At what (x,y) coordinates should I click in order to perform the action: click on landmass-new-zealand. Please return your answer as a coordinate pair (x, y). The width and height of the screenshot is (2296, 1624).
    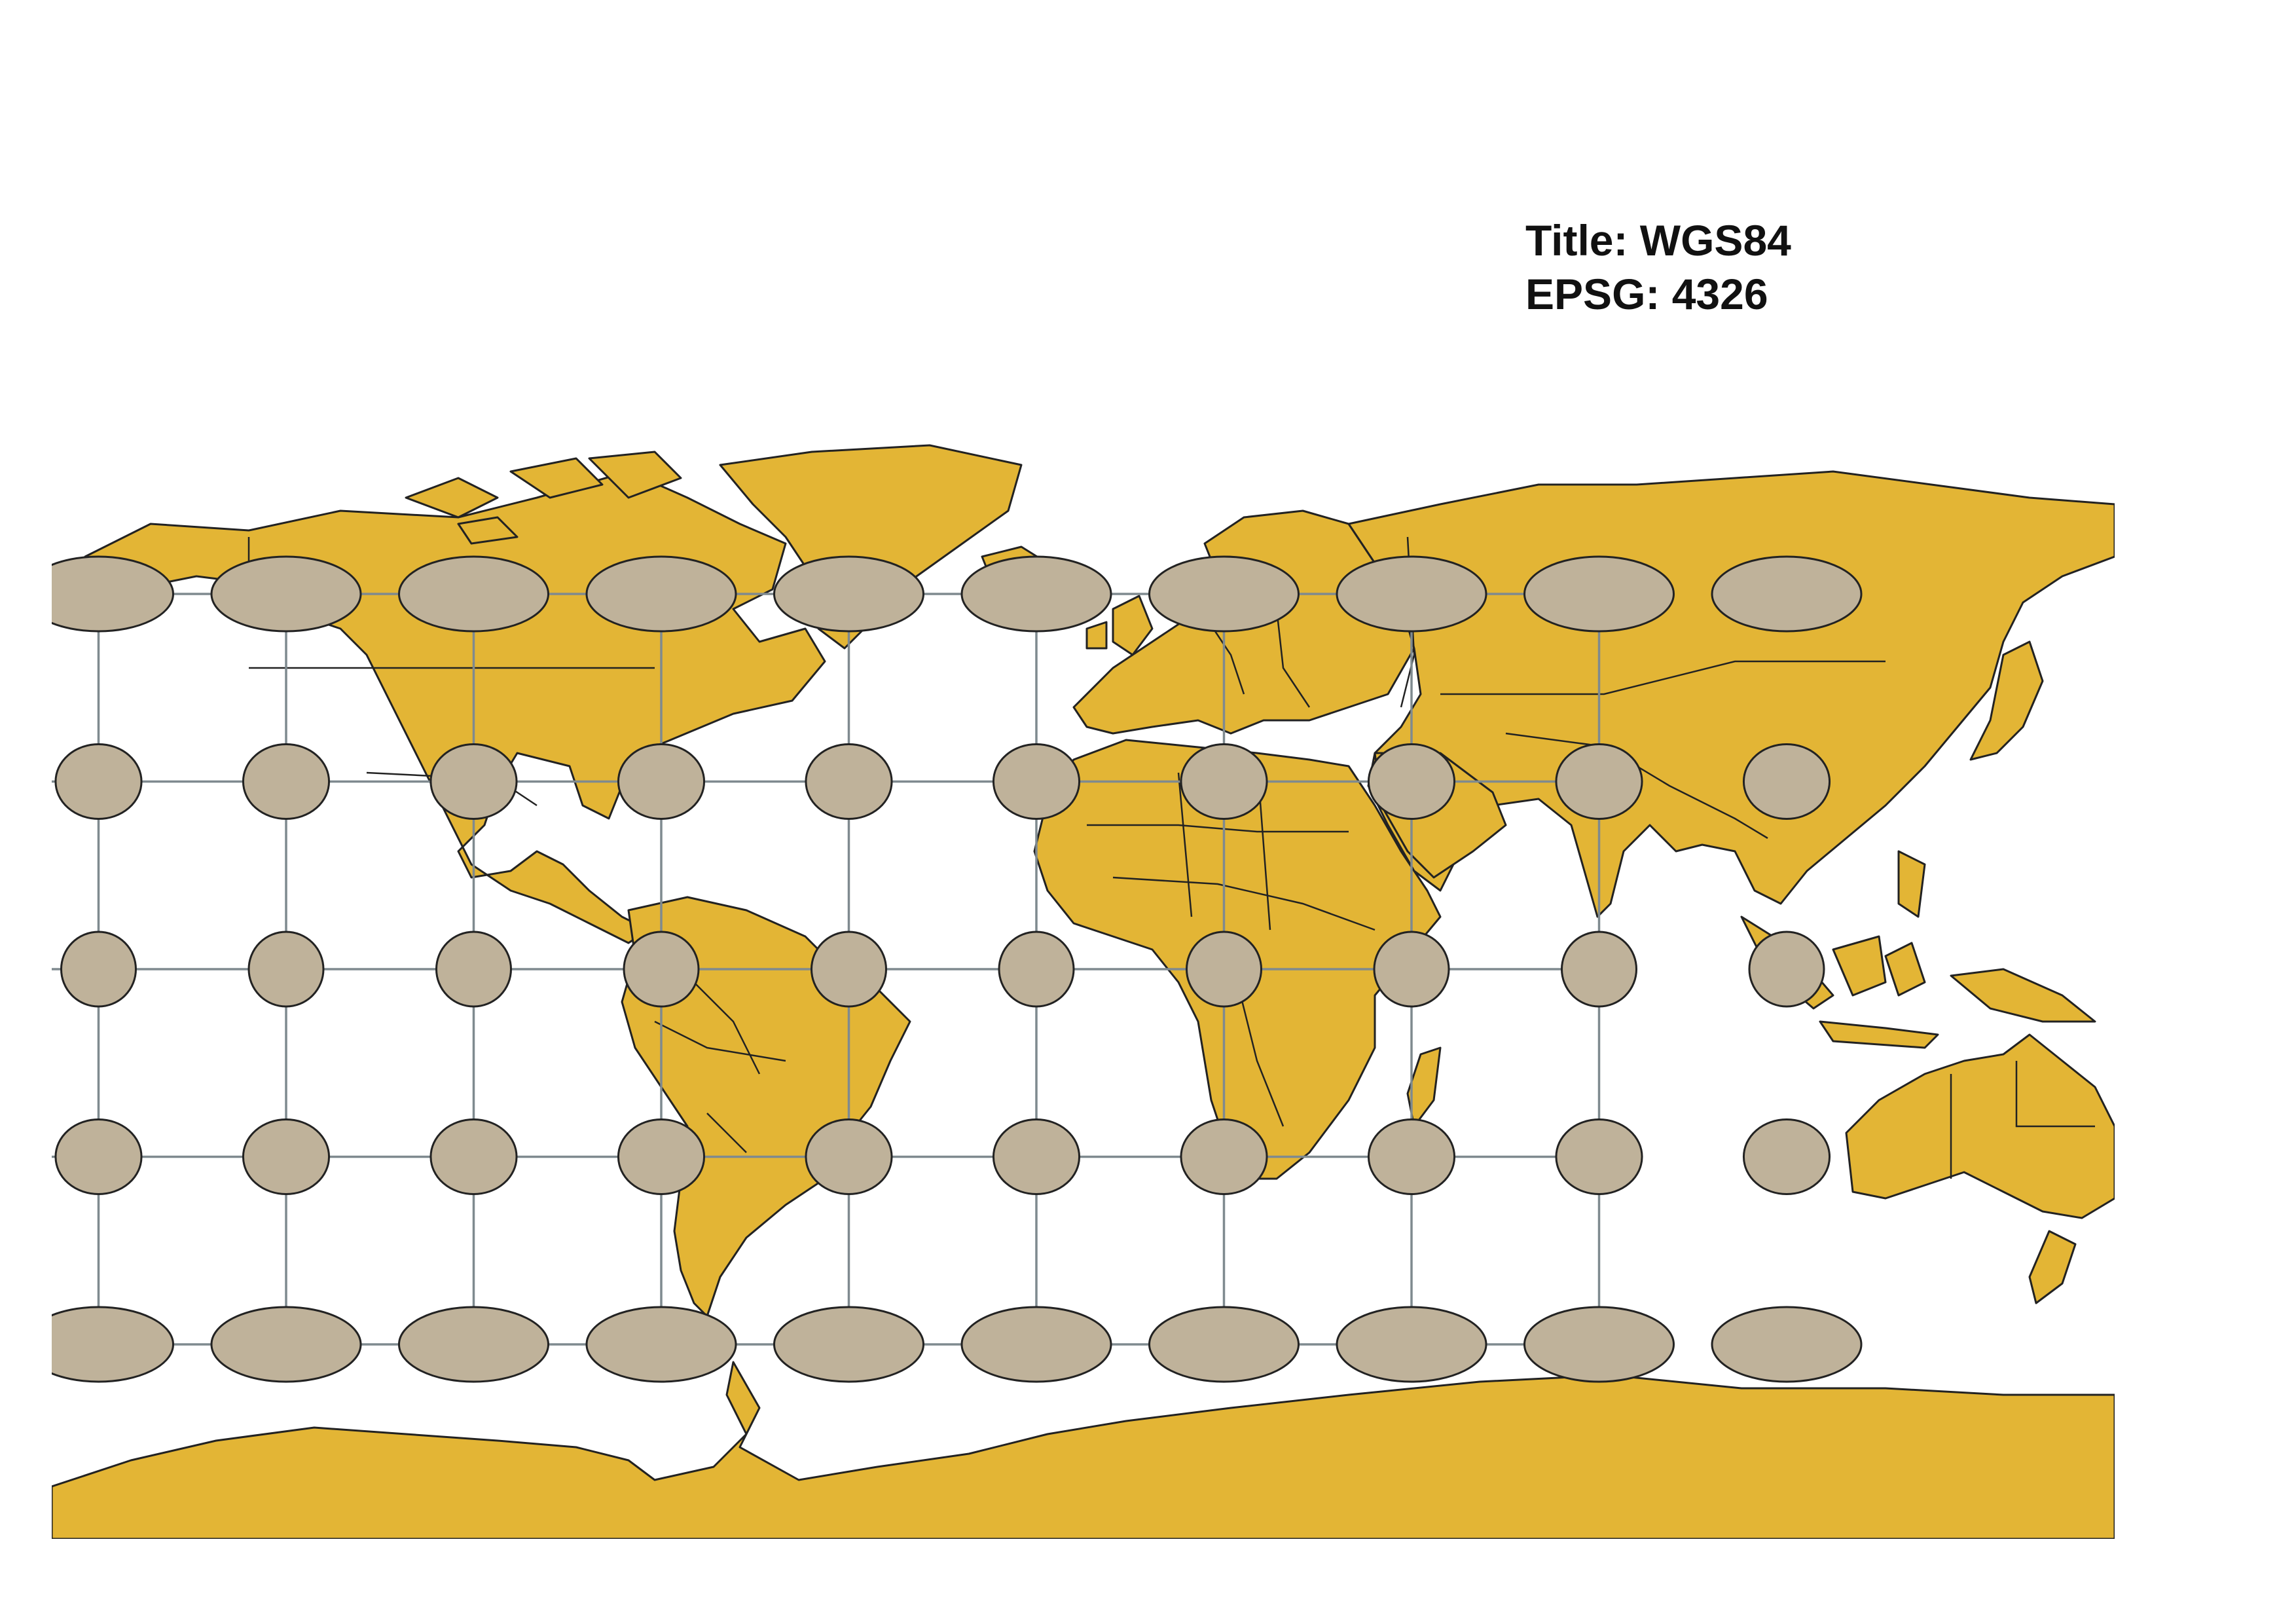
    Looking at the image, I should click on (2052, 1267).